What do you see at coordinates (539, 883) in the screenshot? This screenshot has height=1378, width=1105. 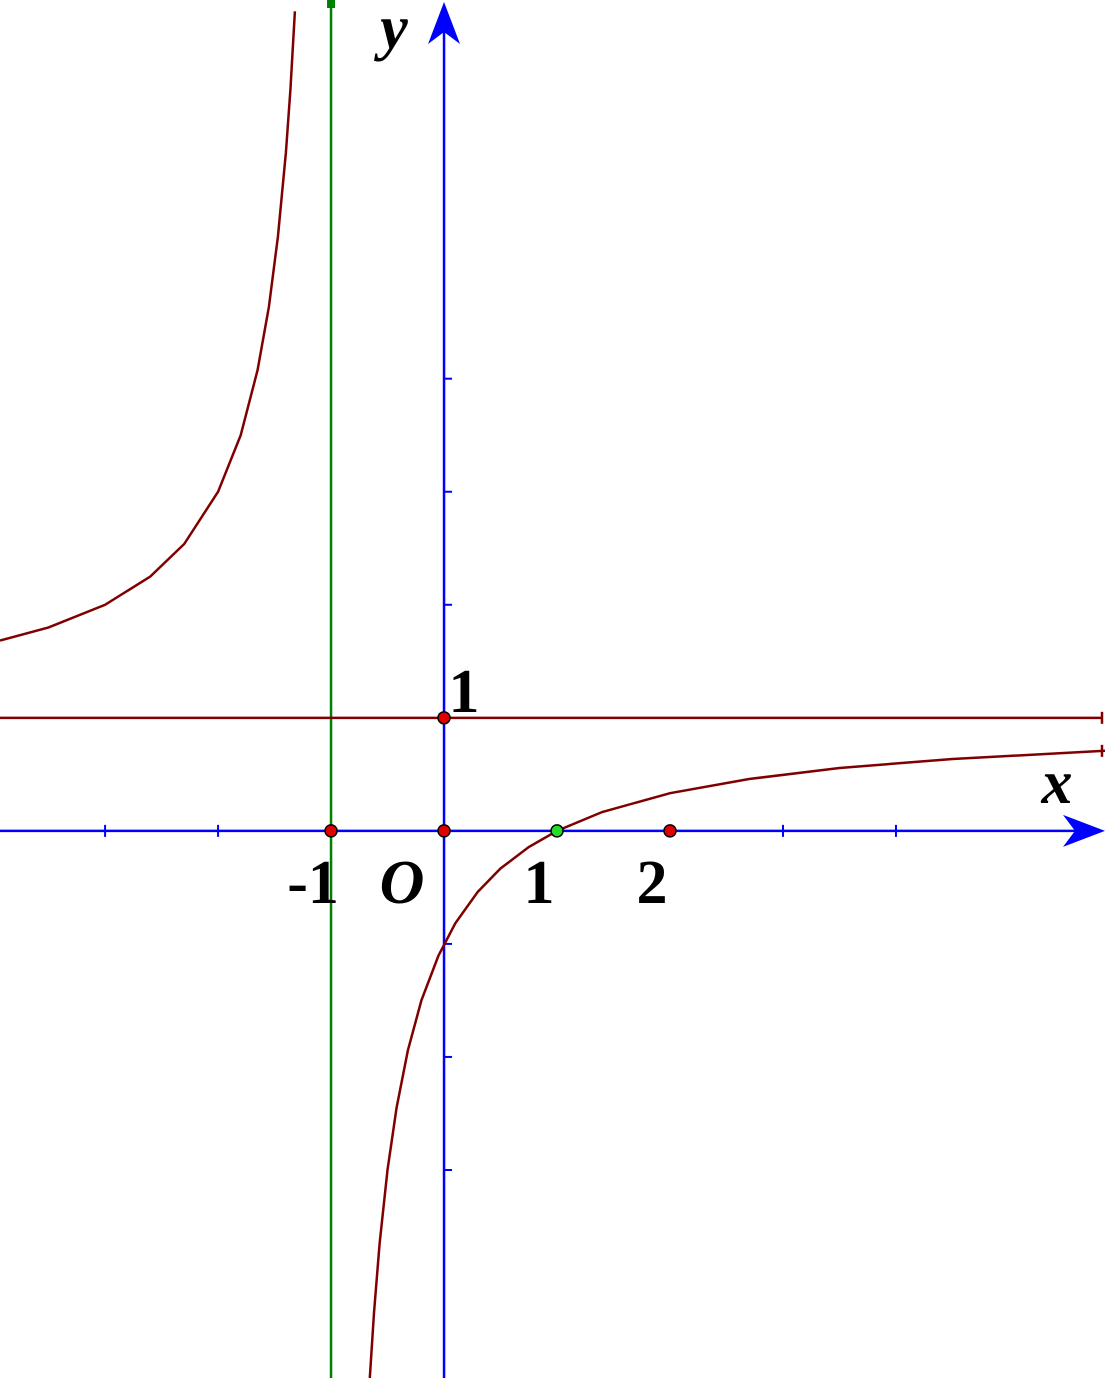 I see `x-tick-label: 1` at bounding box center [539, 883].